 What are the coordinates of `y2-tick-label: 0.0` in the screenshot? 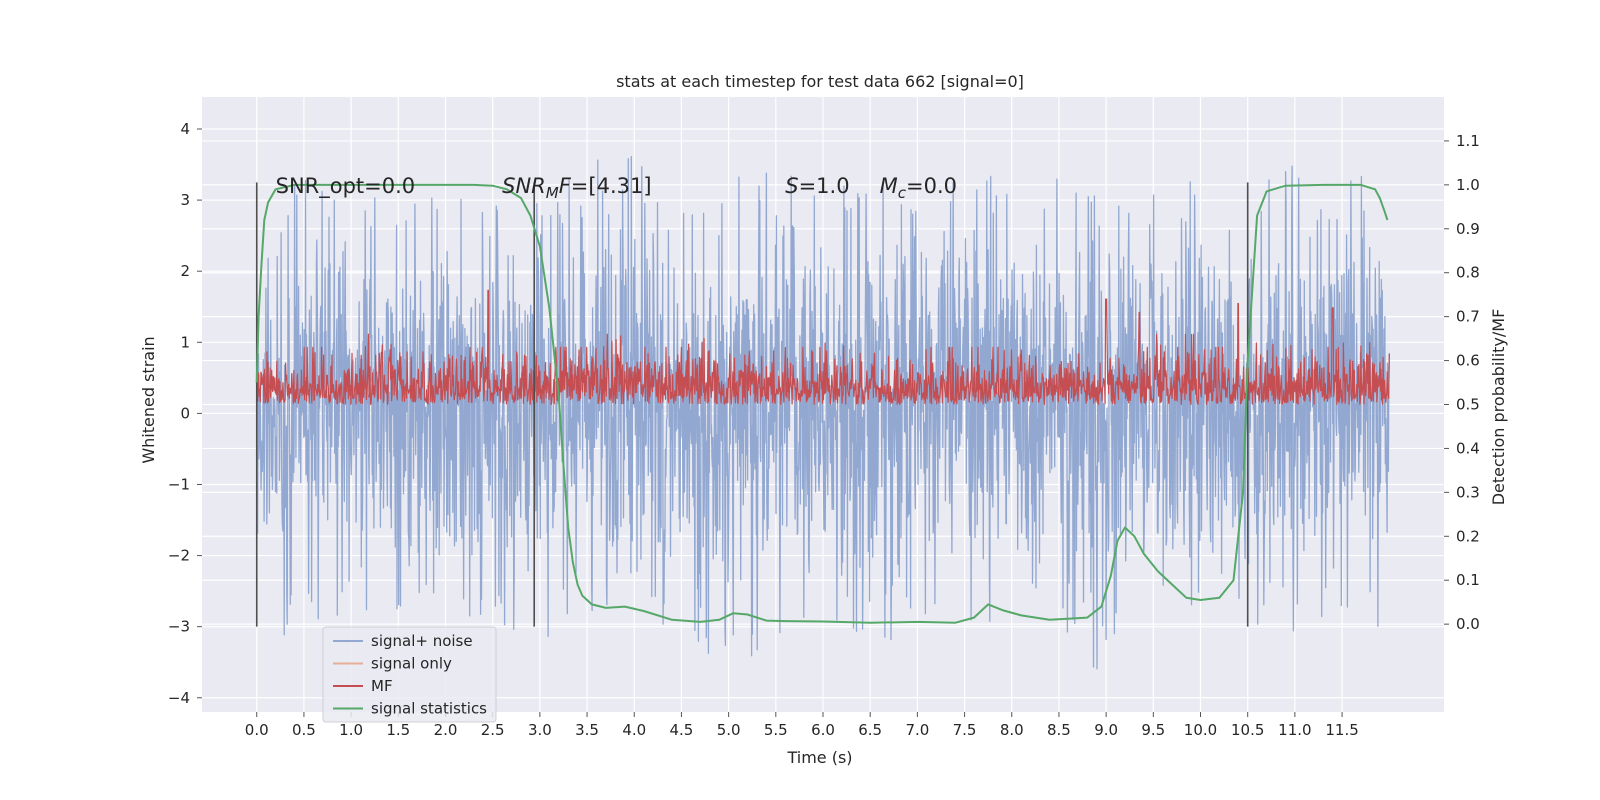 It's located at (1468, 624).